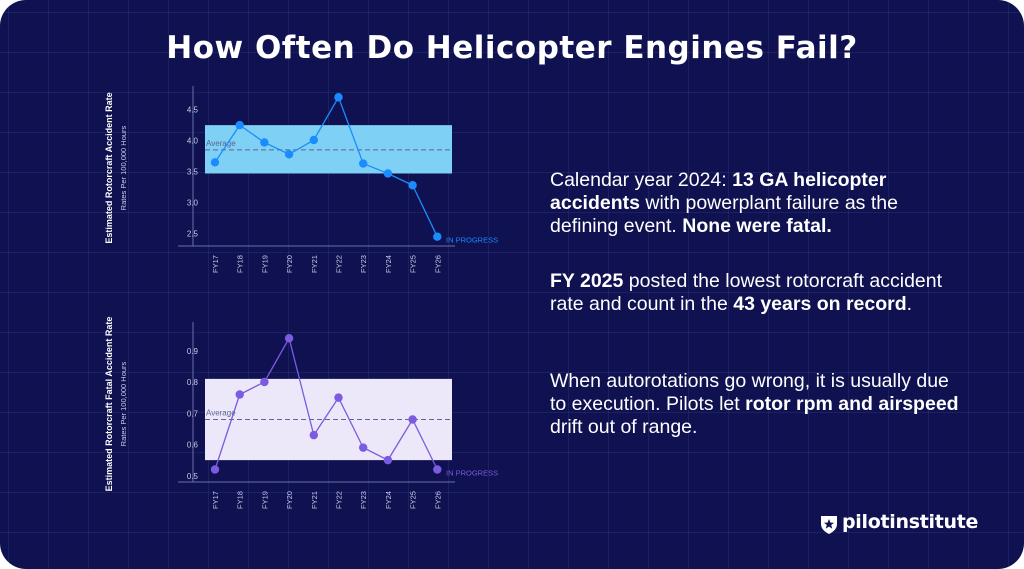 This screenshot has width=1024, height=569. I want to click on y-tick-label: 2.5, so click(193, 234).